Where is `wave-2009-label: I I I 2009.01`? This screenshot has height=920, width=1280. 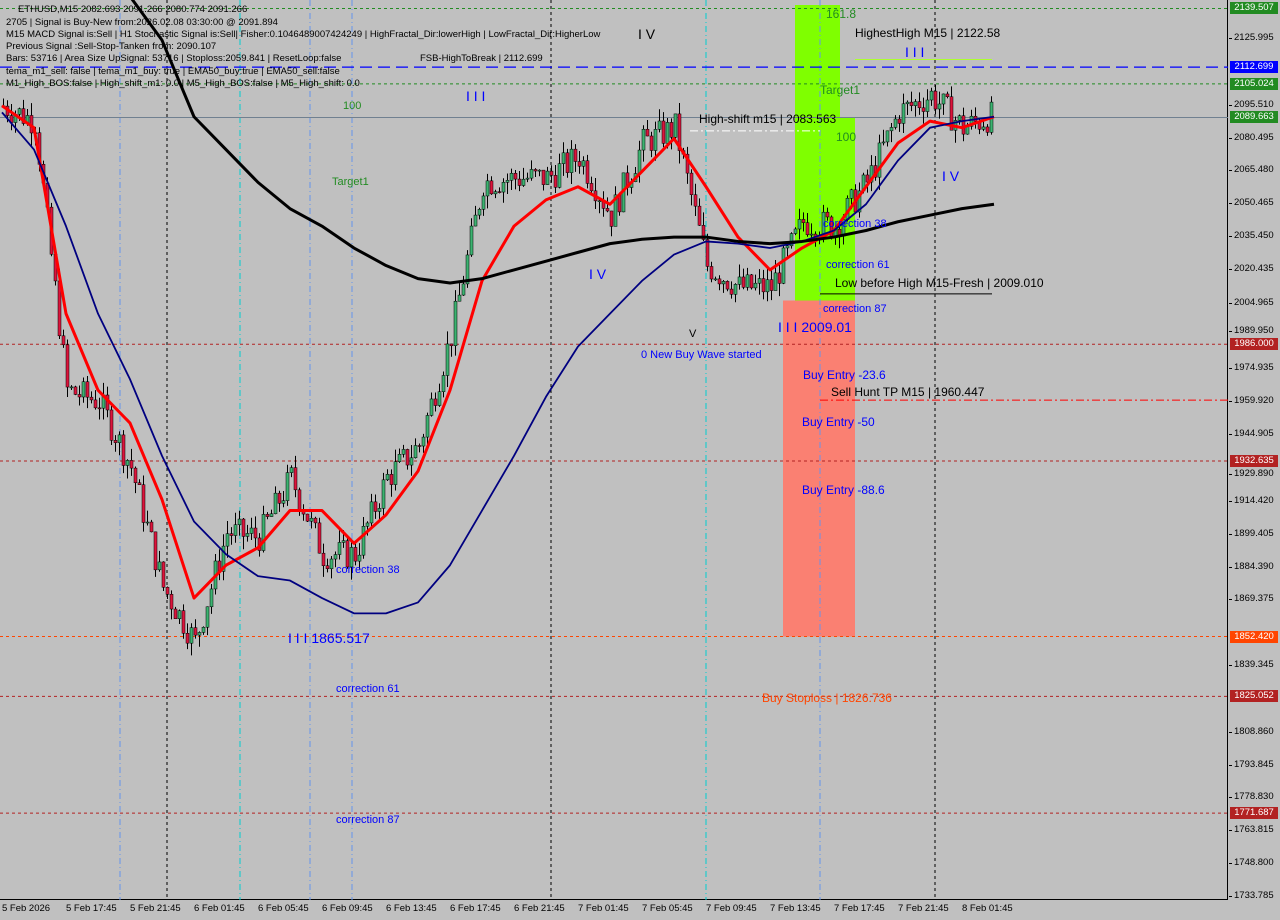
wave-2009-label: I I I 2009.01 is located at coordinates (815, 327).